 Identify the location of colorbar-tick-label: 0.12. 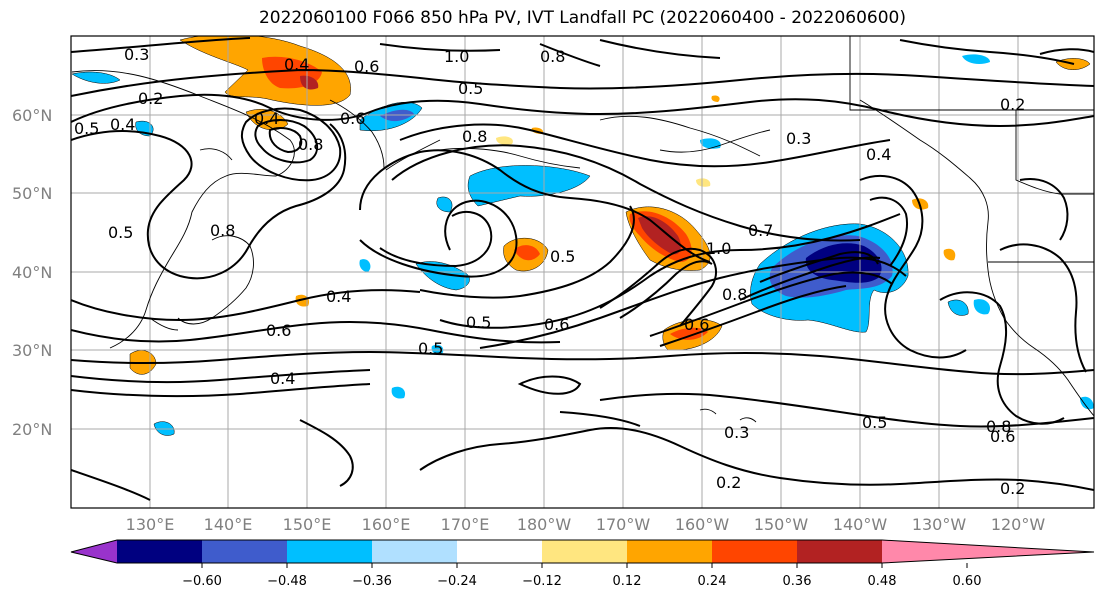
(627, 581).